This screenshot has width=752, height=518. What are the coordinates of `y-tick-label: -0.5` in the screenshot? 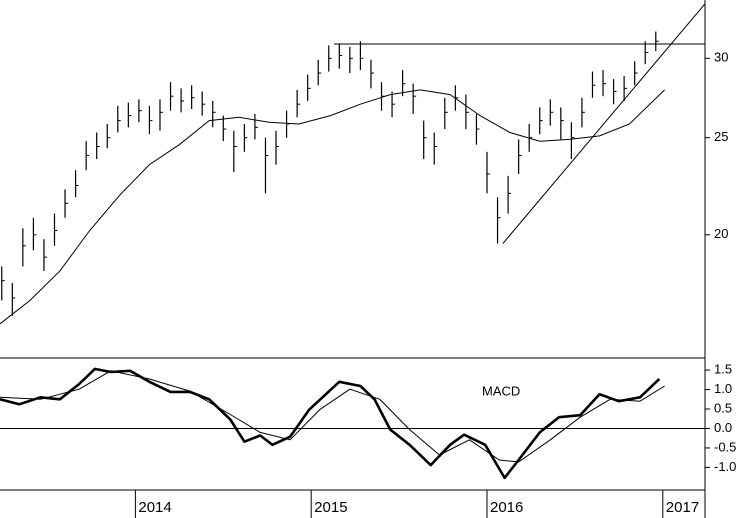 It's located at (725, 446).